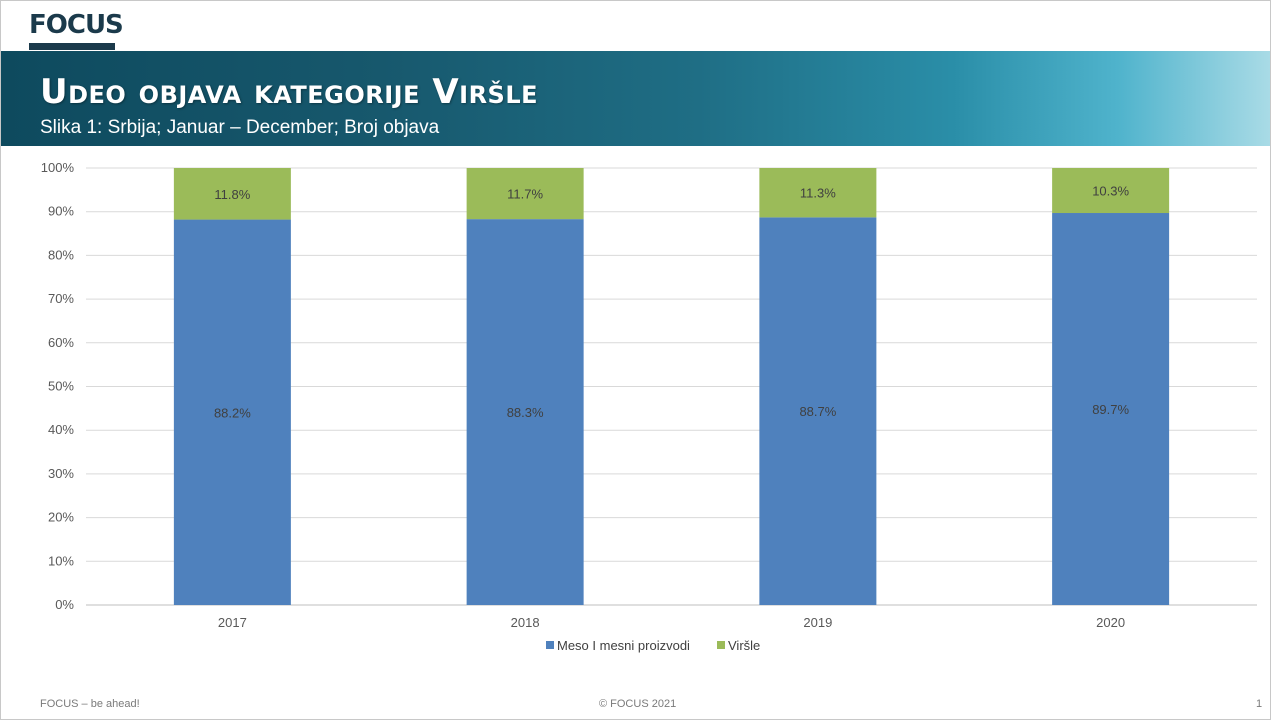 This screenshot has width=1271, height=720. What do you see at coordinates (1259, 704) in the screenshot?
I see `page-number: 1` at bounding box center [1259, 704].